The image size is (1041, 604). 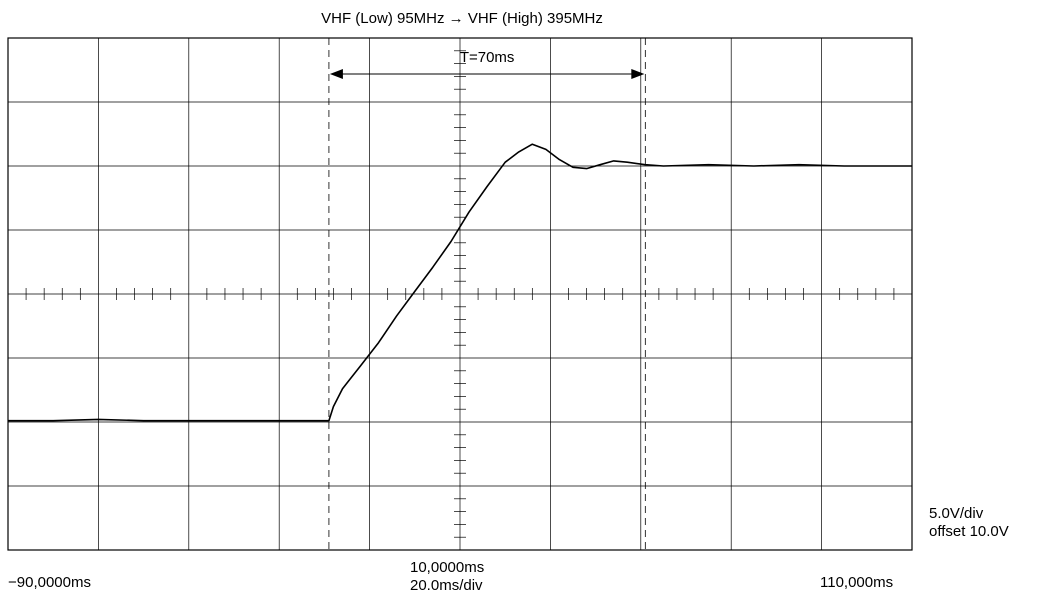 What do you see at coordinates (857, 582) in the screenshot?
I see `x-end-label: 110,000ms` at bounding box center [857, 582].